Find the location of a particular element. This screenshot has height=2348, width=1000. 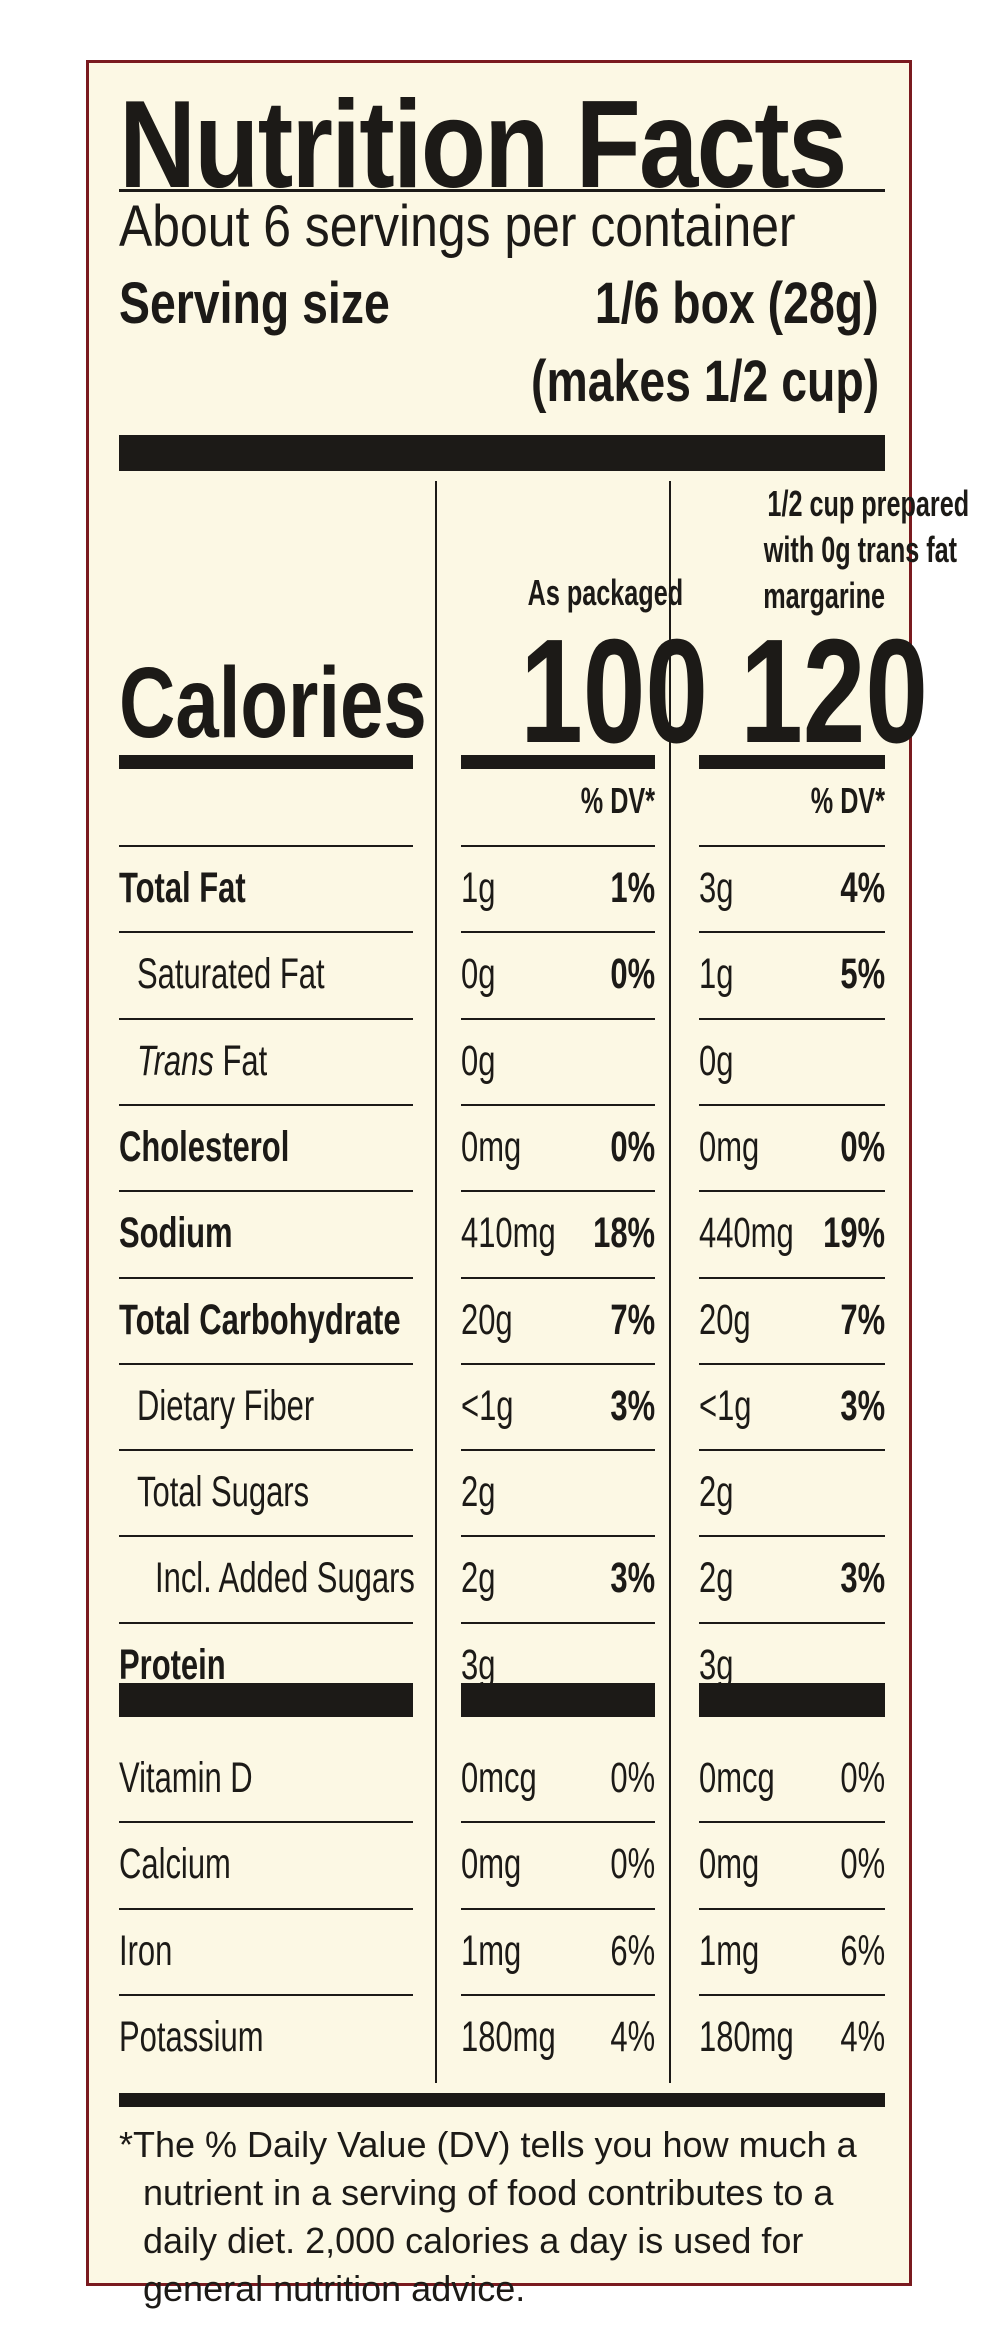

col1-amount: 0mg is located at coordinates (491, 1147).